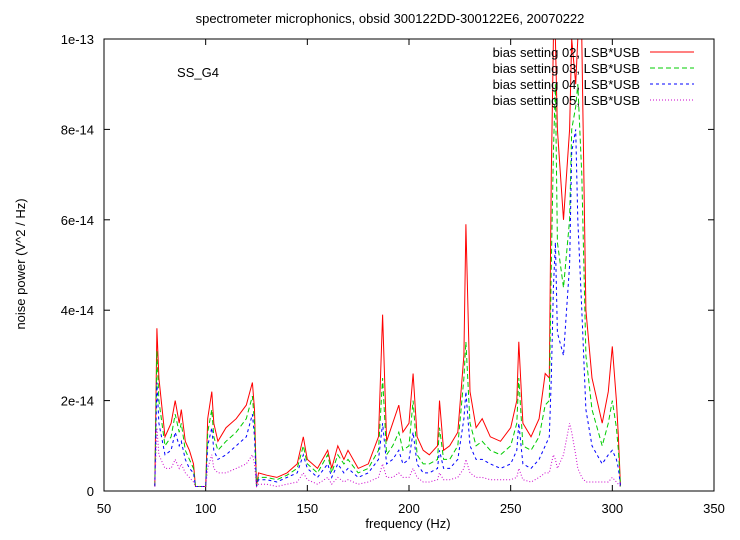  What do you see at coordinates (409, 508) in the screenshot?
I see `x-tick-label: 200` at bounding box center [409, 508].